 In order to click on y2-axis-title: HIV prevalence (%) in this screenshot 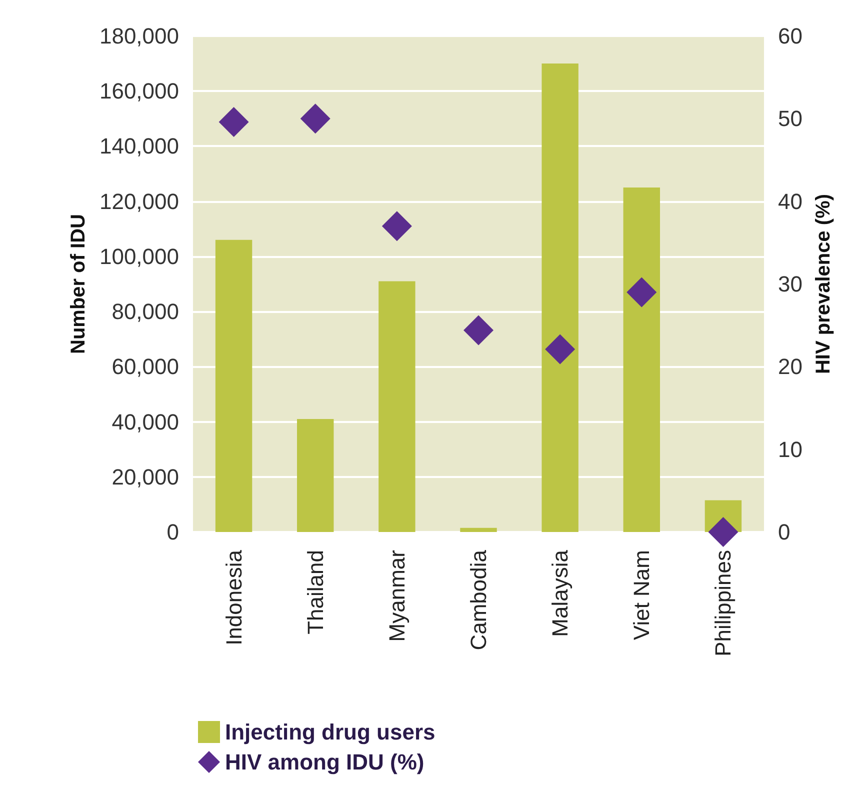, I will do `click(823, 284)`.